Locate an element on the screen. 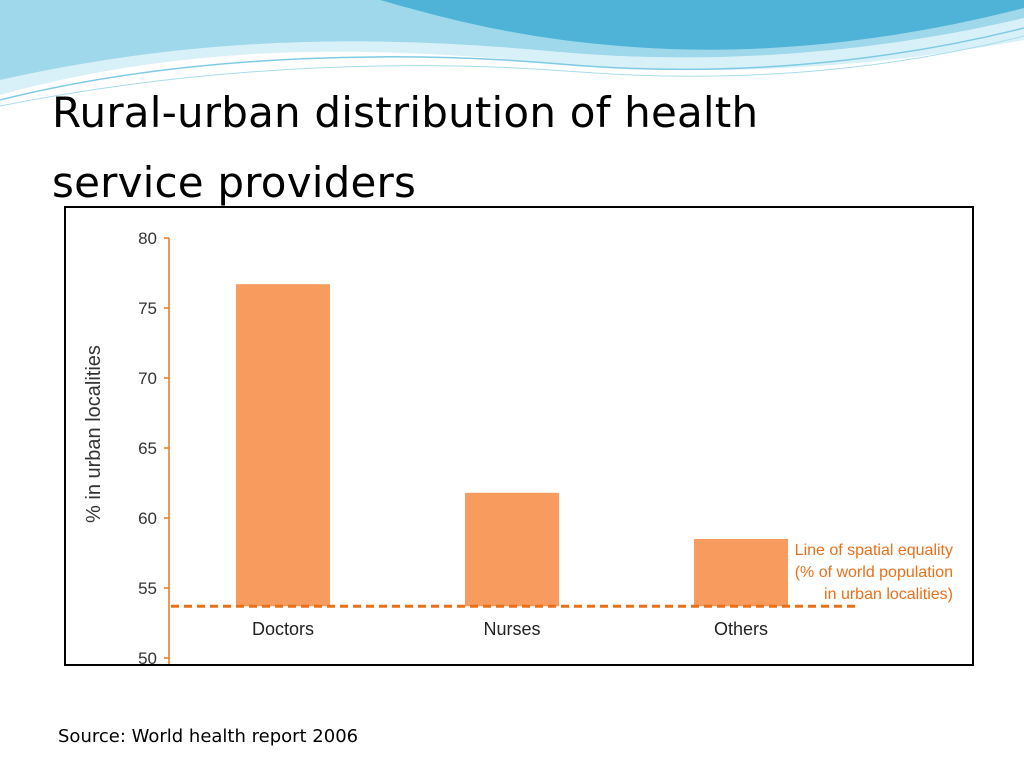  y-tick-label-80: 80 is located at coordinates (147, 238).